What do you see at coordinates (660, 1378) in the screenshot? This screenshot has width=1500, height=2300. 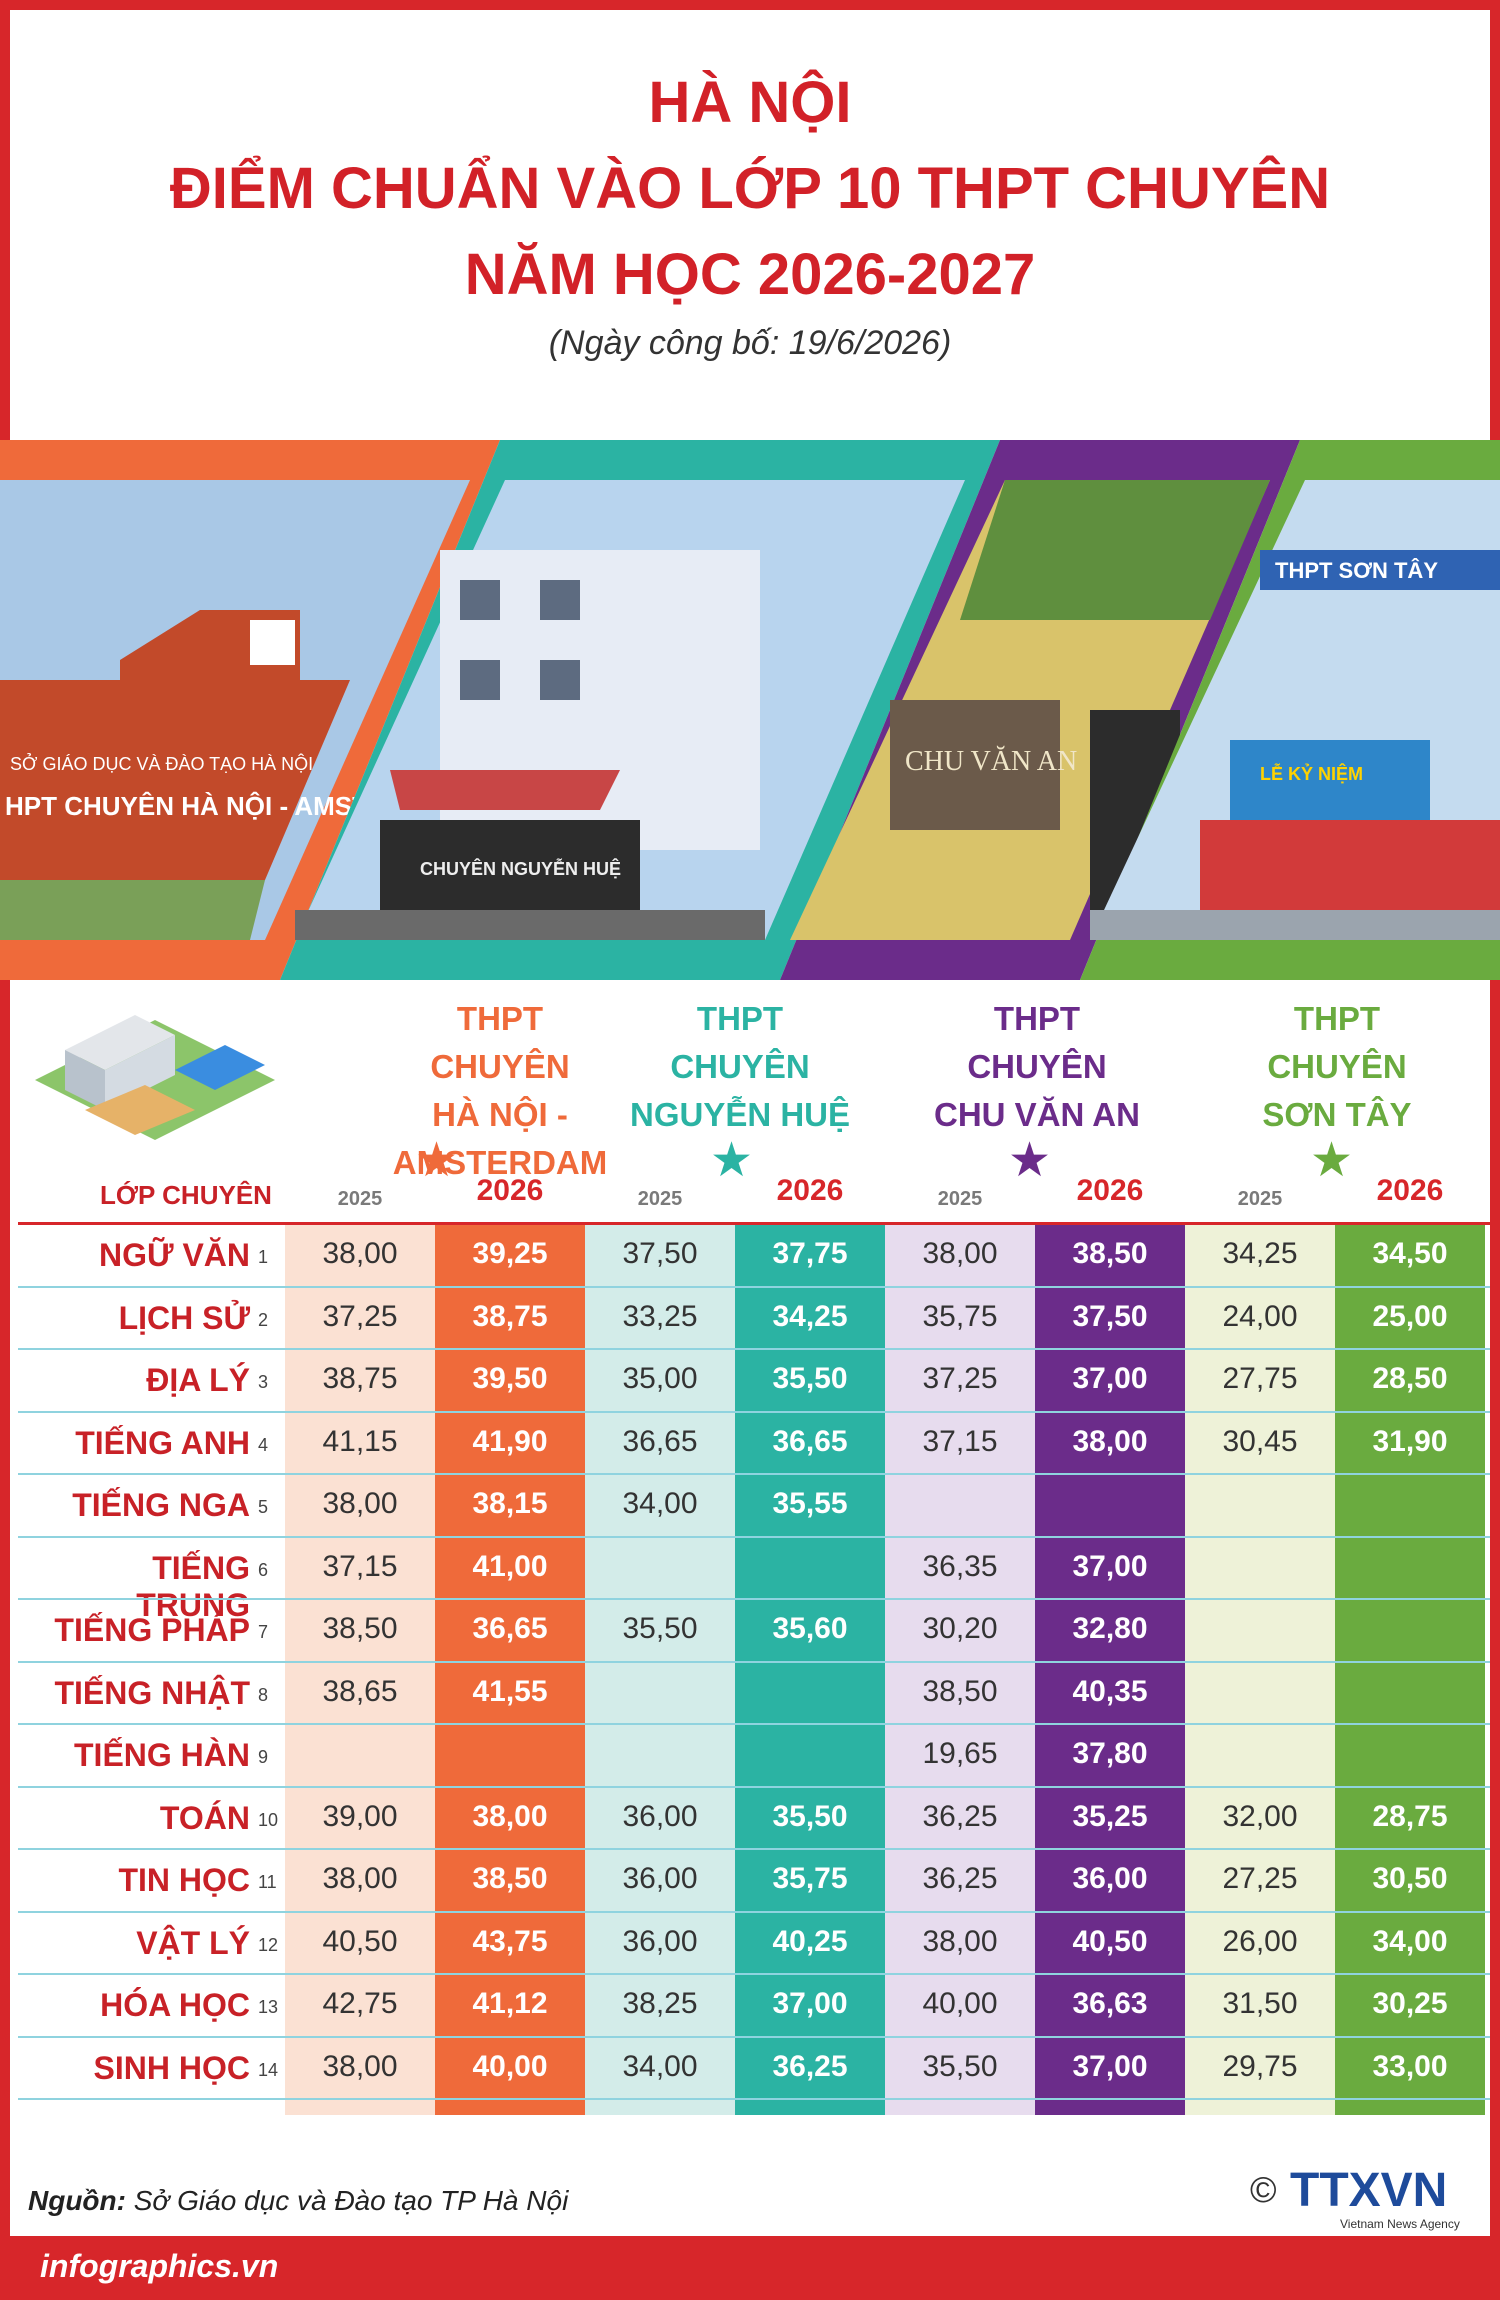 I see `score-cell: 35,00` at bounding box center [660, 1378].